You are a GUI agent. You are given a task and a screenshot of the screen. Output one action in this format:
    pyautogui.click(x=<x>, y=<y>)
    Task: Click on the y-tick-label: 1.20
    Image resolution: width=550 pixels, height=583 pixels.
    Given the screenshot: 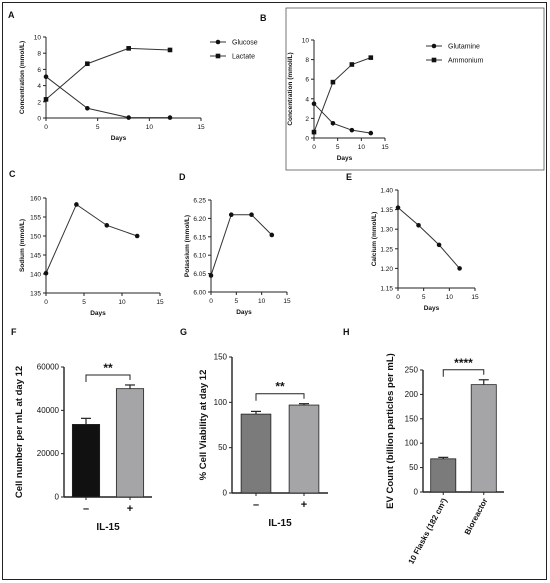 What is the action you would take?
    pyautogui.click(x=386, y=269)
    